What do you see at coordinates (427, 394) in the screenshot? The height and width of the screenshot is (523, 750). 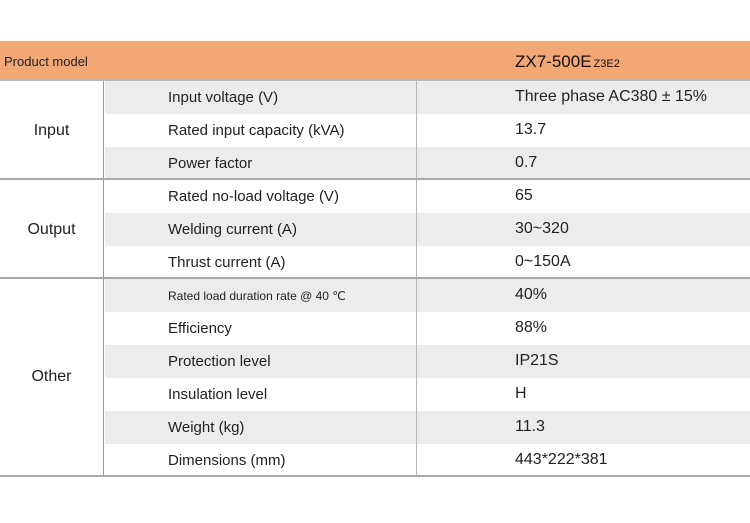 I see `table-row: Insulation level H` at bounding box center [427, 394].